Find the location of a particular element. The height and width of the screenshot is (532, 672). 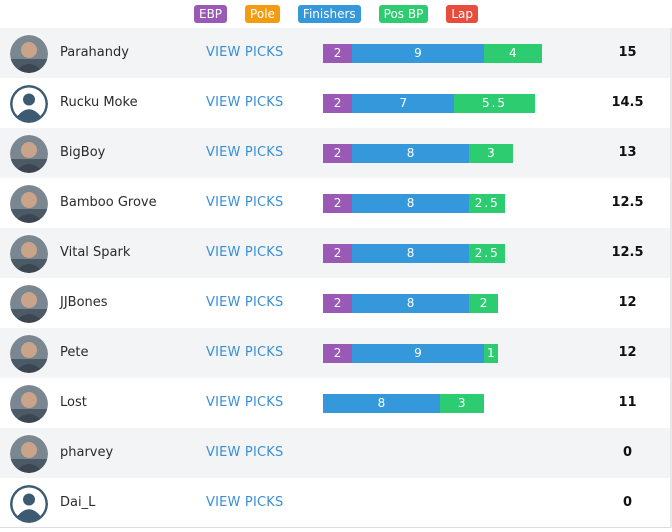

legend-pole: Pole is located at coordinates (262, 14).